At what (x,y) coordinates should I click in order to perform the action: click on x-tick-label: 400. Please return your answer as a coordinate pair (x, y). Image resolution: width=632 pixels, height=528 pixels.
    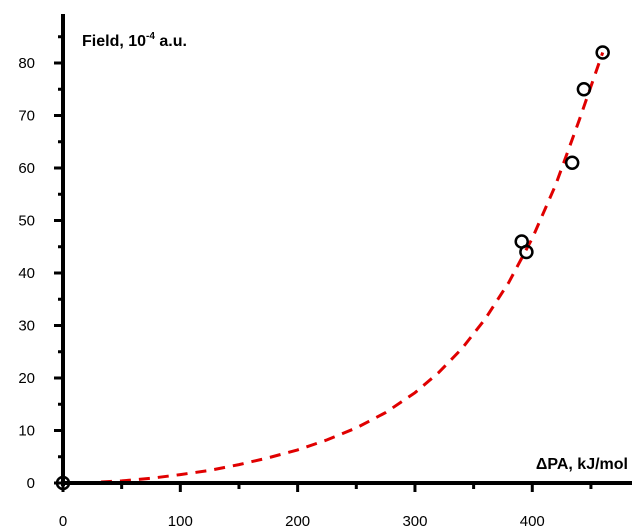
    Looking at the image, I should click on (532, 520).